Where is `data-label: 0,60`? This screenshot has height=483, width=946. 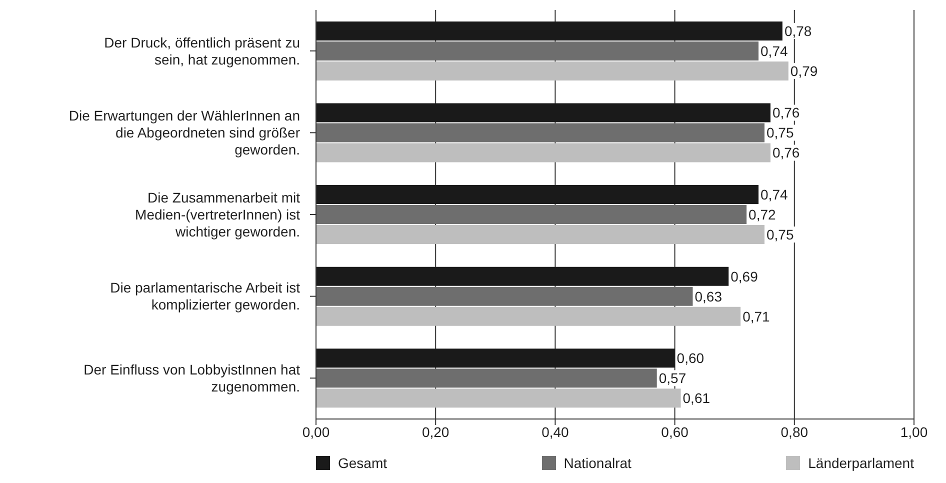
data-label: 0,60 is located at coordinates (690, 358).